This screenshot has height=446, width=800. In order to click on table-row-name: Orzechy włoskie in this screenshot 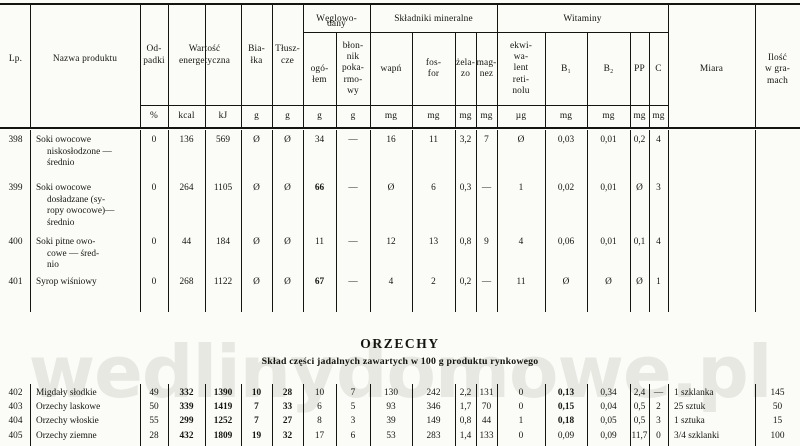, I will do `click(67, 421)`.